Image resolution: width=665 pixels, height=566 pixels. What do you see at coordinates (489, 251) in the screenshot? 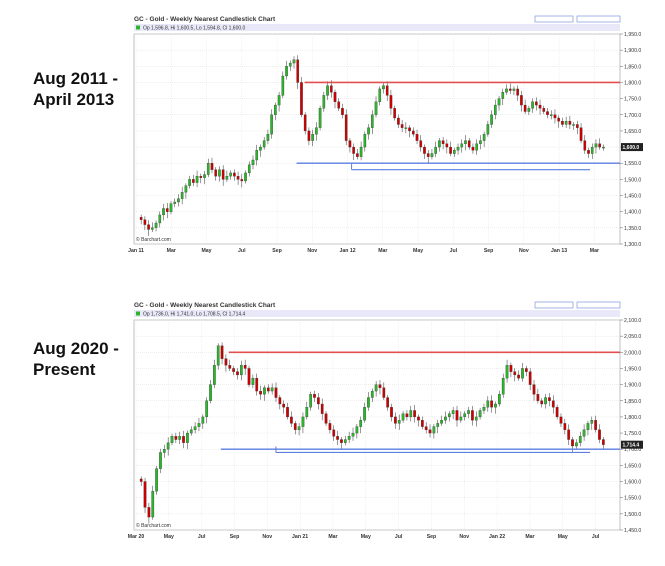
I see `x-tick-label: Sep` at bounding box center [489, 251].